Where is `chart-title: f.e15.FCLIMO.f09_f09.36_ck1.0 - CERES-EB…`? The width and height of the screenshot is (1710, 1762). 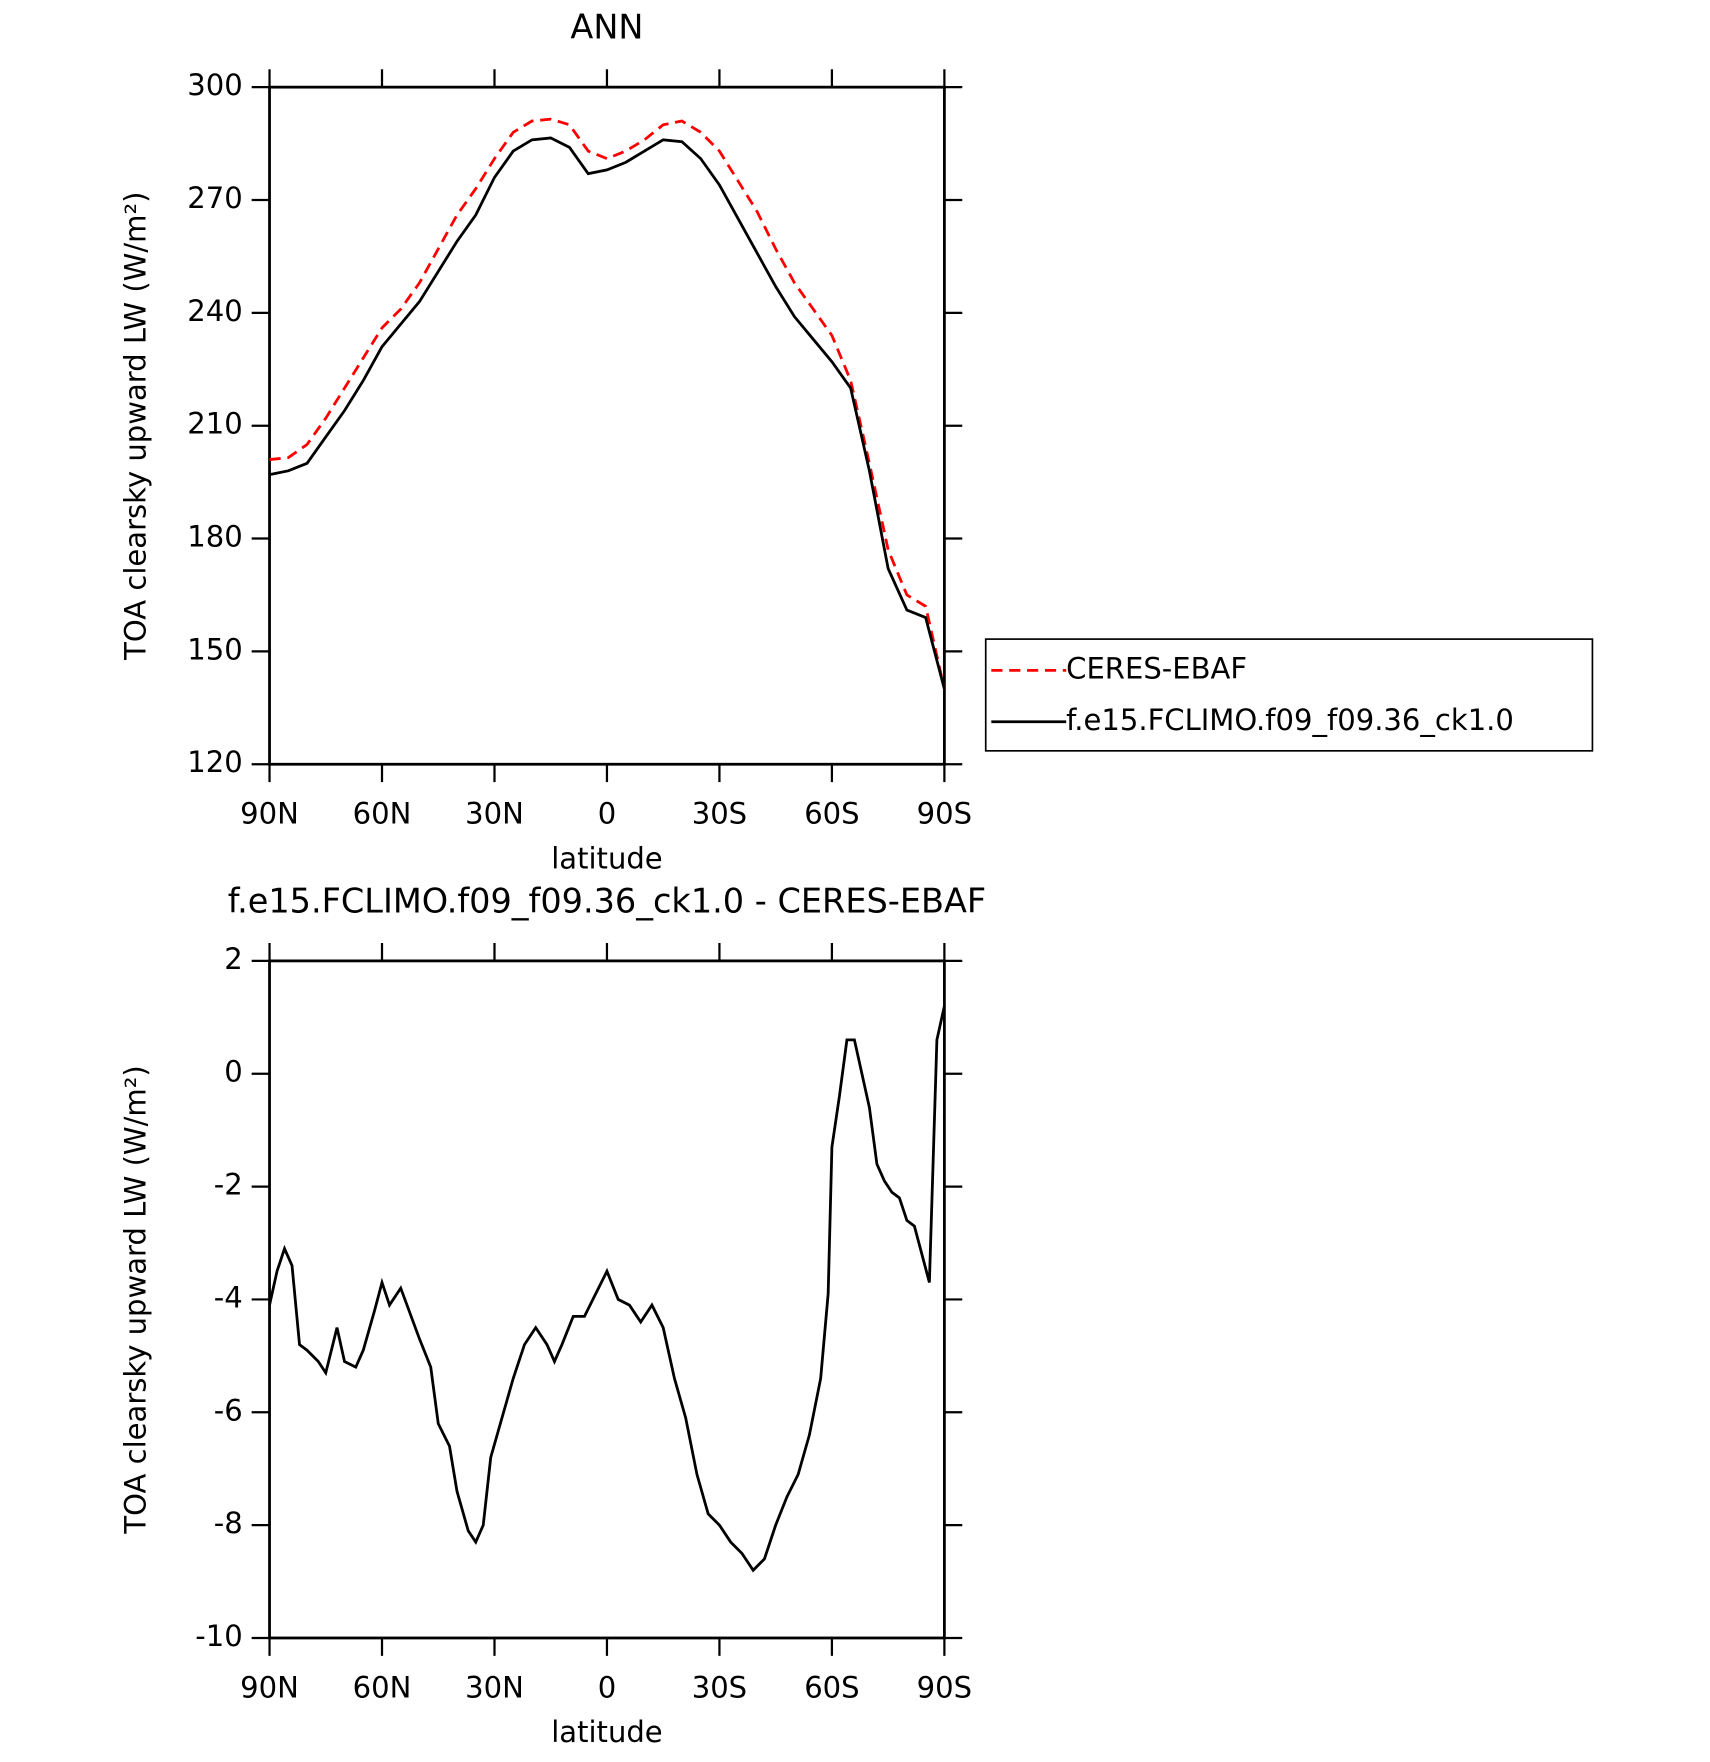
chart-title: f.e15.FCLIMO.f09_f09.36_ck1.0 - CERES-EB… is located at coordinates (607, 900).